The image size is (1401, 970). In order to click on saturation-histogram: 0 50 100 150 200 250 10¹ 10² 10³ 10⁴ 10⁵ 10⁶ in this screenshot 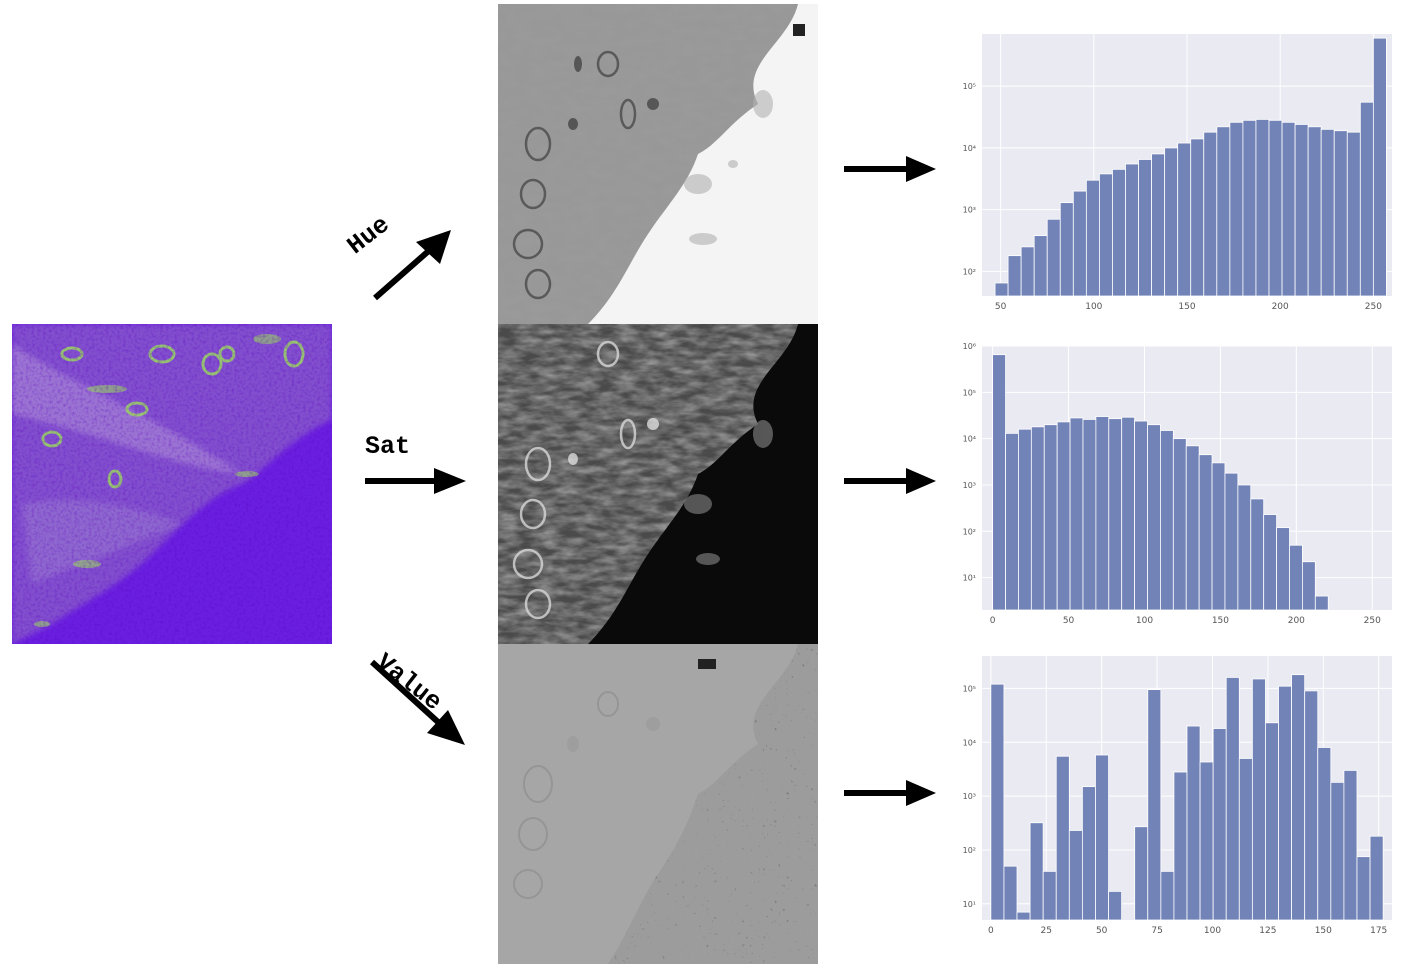, I will do `click(1177, 484)`.